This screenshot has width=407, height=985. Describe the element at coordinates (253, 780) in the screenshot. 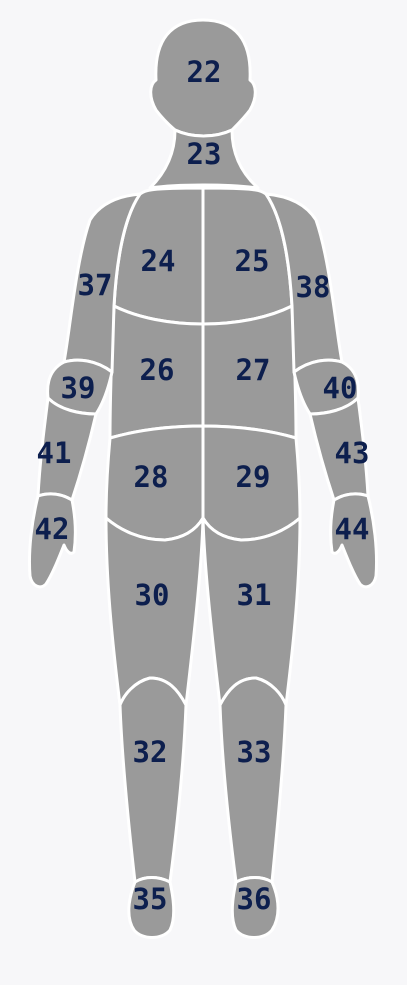

I see `zone-33-lower-leg-right` at that location.